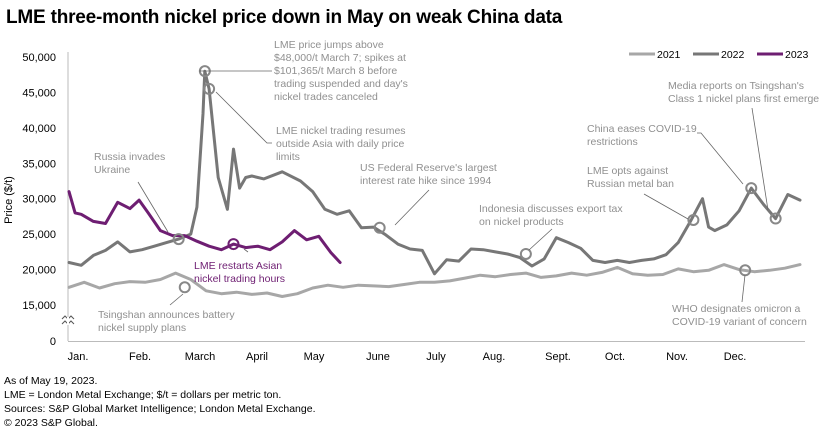 This screenshot has height=438, width=826. I want to click on y-tick-label: 45,000, so click(39, 93).